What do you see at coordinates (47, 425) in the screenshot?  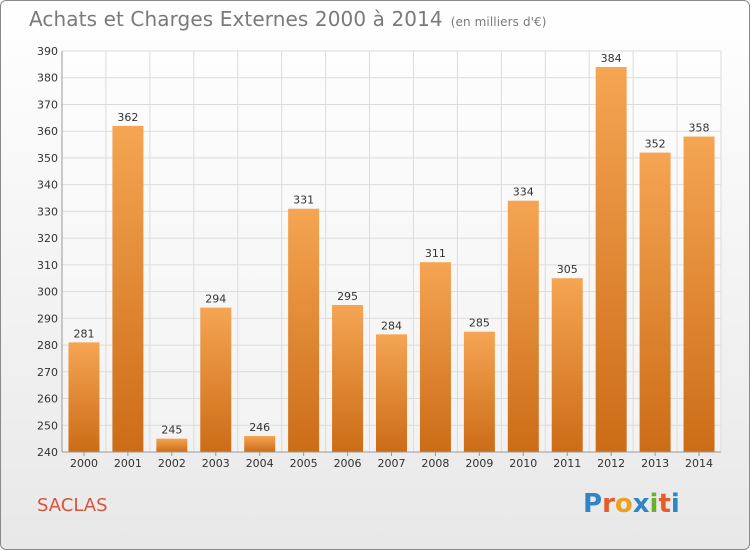 I see `y-tick-label: 250` at bounding box center [47, 425].